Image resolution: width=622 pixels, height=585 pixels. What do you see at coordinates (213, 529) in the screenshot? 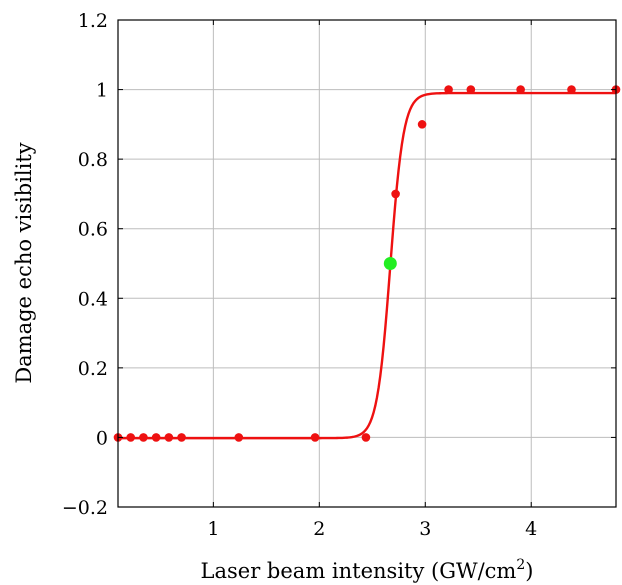
I see `x-tick-label: 1` at bounding box center [213, 529].